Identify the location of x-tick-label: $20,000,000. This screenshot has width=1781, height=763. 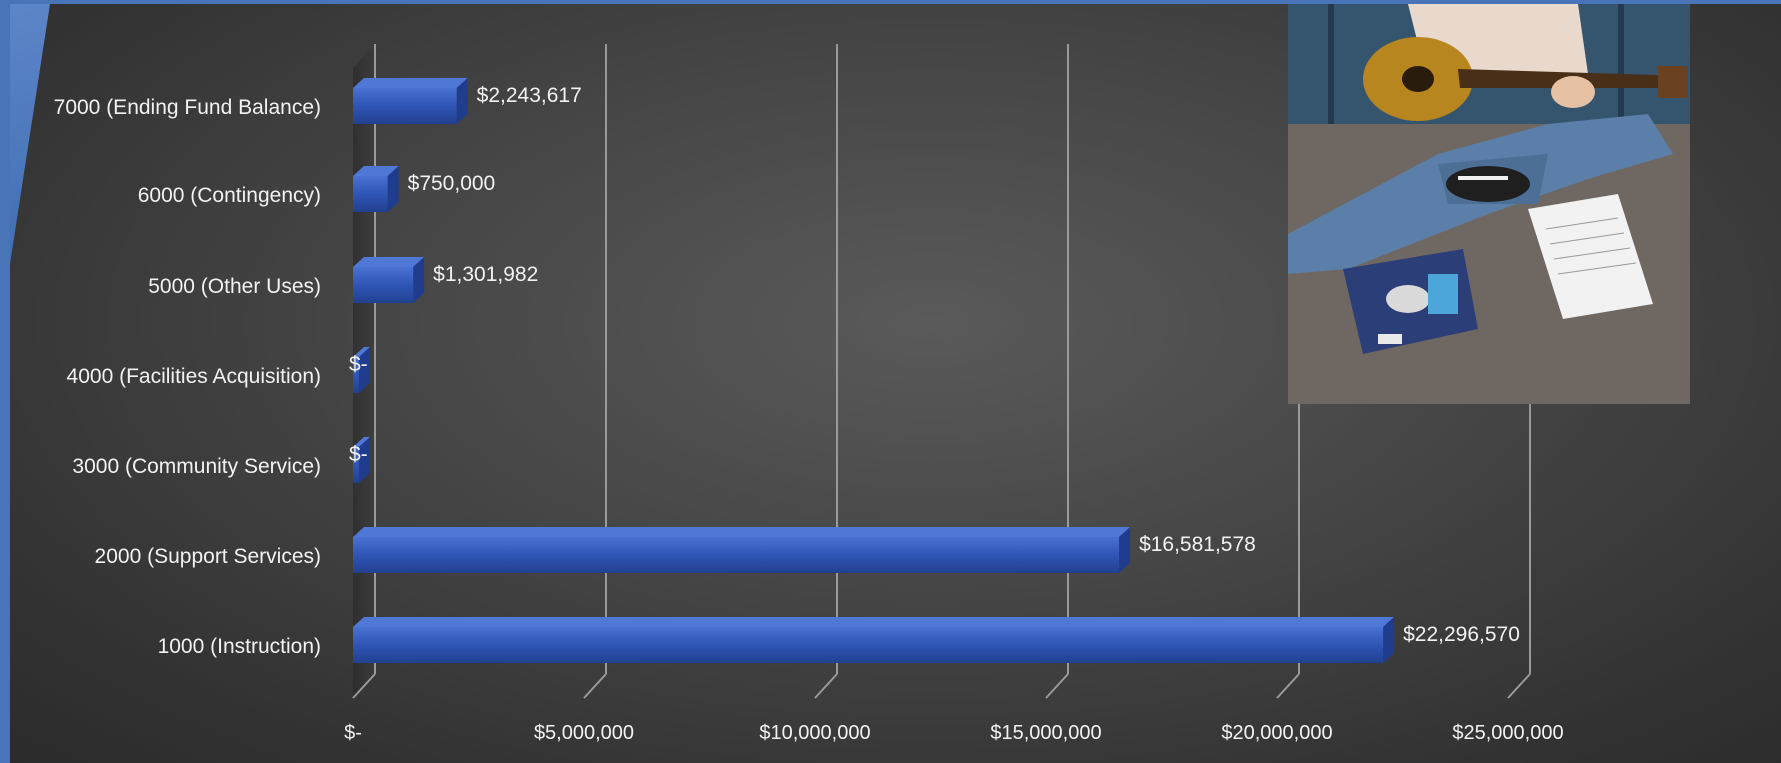
(1276, 733).